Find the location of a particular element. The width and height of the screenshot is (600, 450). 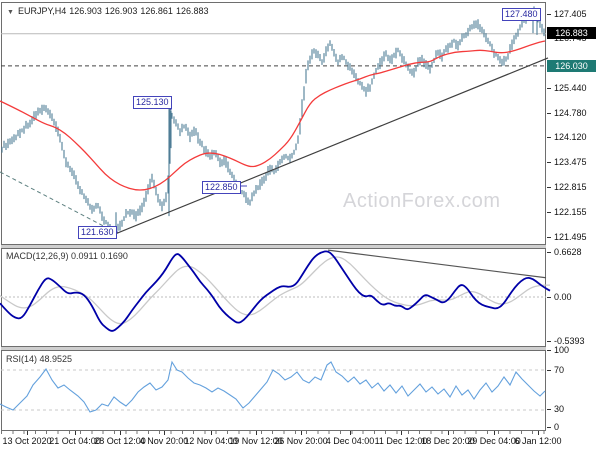

level-price-badge: 126.030 is located at coordinates (571, 66).